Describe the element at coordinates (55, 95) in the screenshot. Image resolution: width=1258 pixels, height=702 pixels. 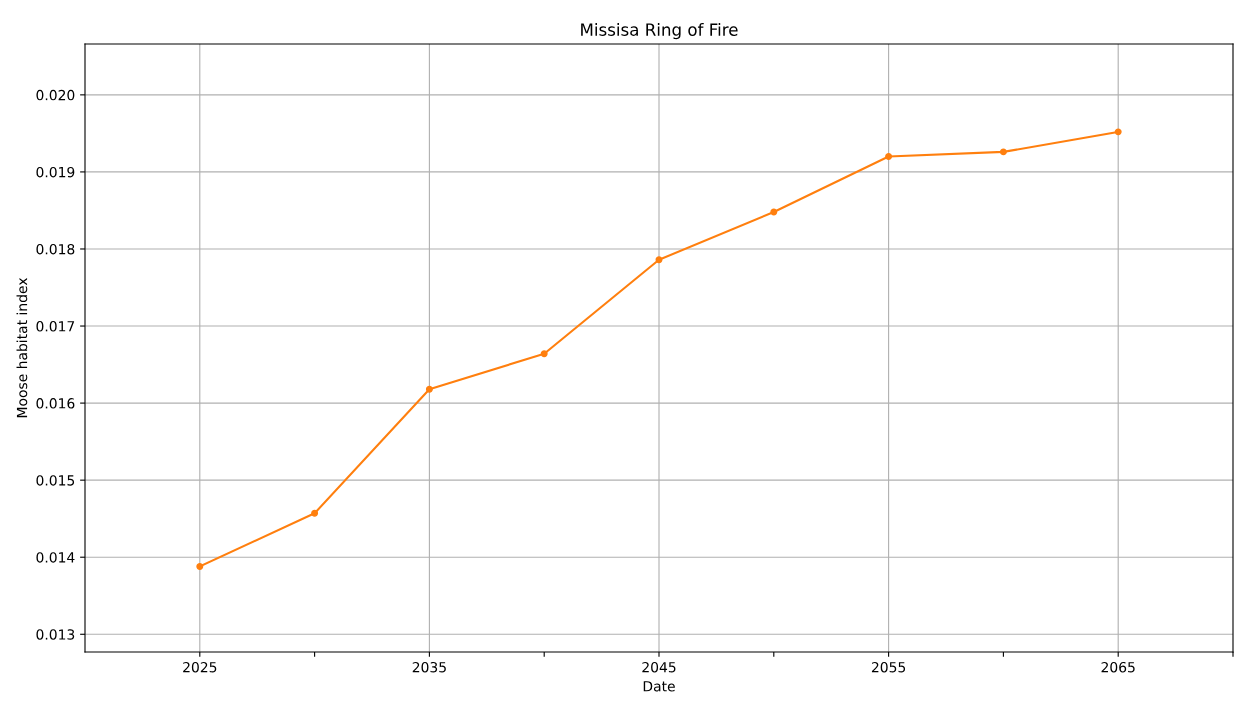
I see `y-tick-label: 0.020` at that location.